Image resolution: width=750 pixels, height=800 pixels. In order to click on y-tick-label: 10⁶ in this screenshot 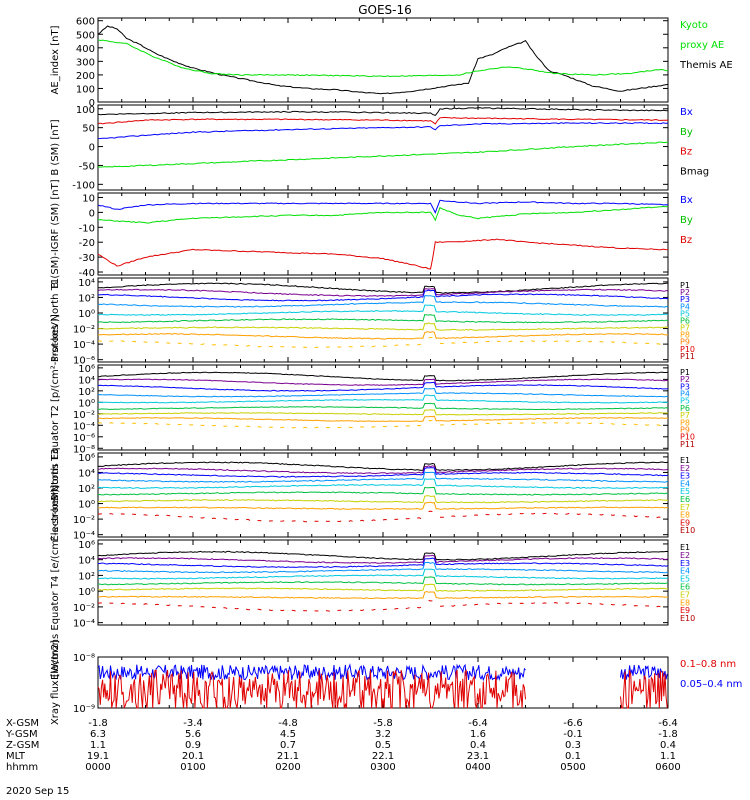, I will do `click(86, 369)`.